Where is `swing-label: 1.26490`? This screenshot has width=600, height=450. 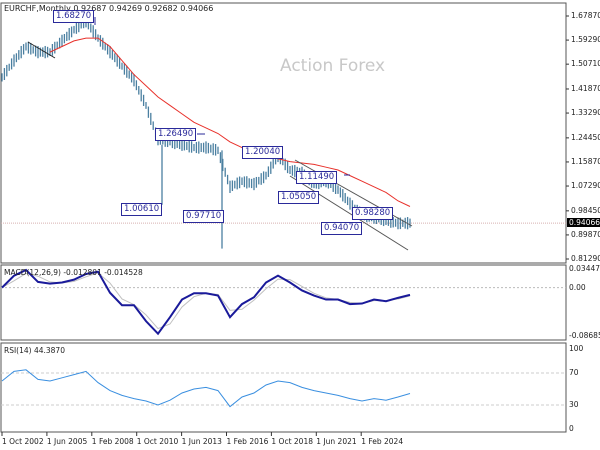 swing-label: 1.26490 is located at coordinates (176, 134).